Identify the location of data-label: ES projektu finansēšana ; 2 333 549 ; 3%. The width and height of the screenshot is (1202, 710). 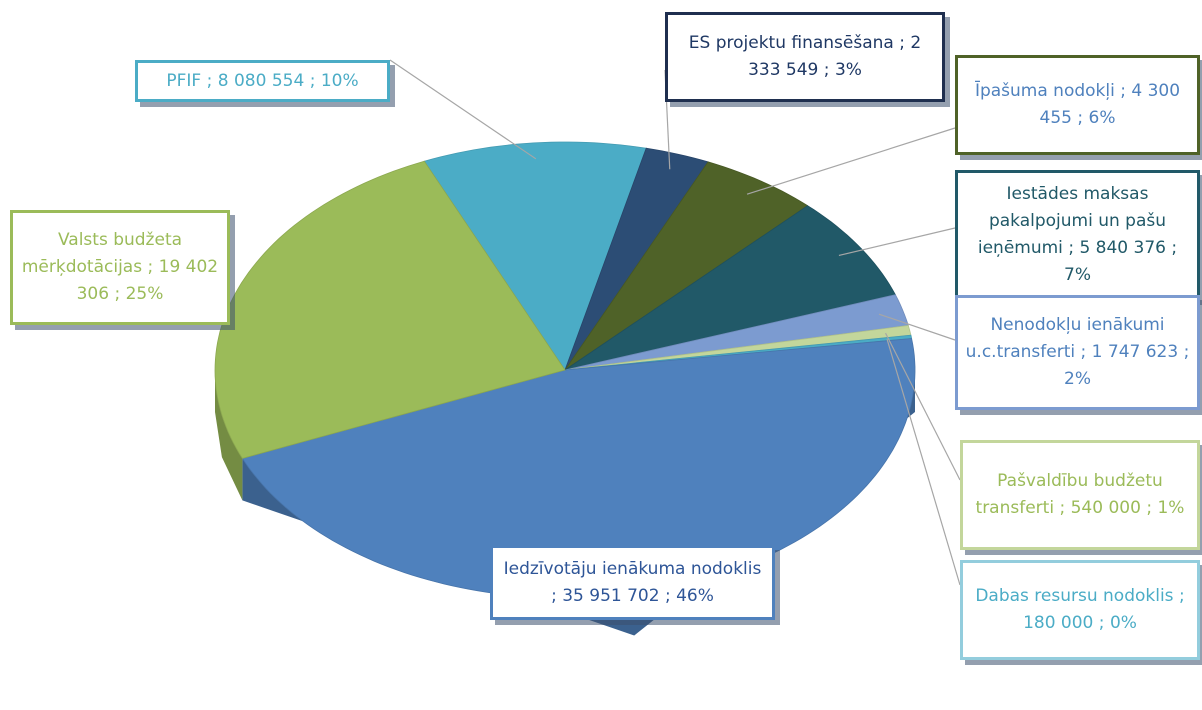
(805, 57).